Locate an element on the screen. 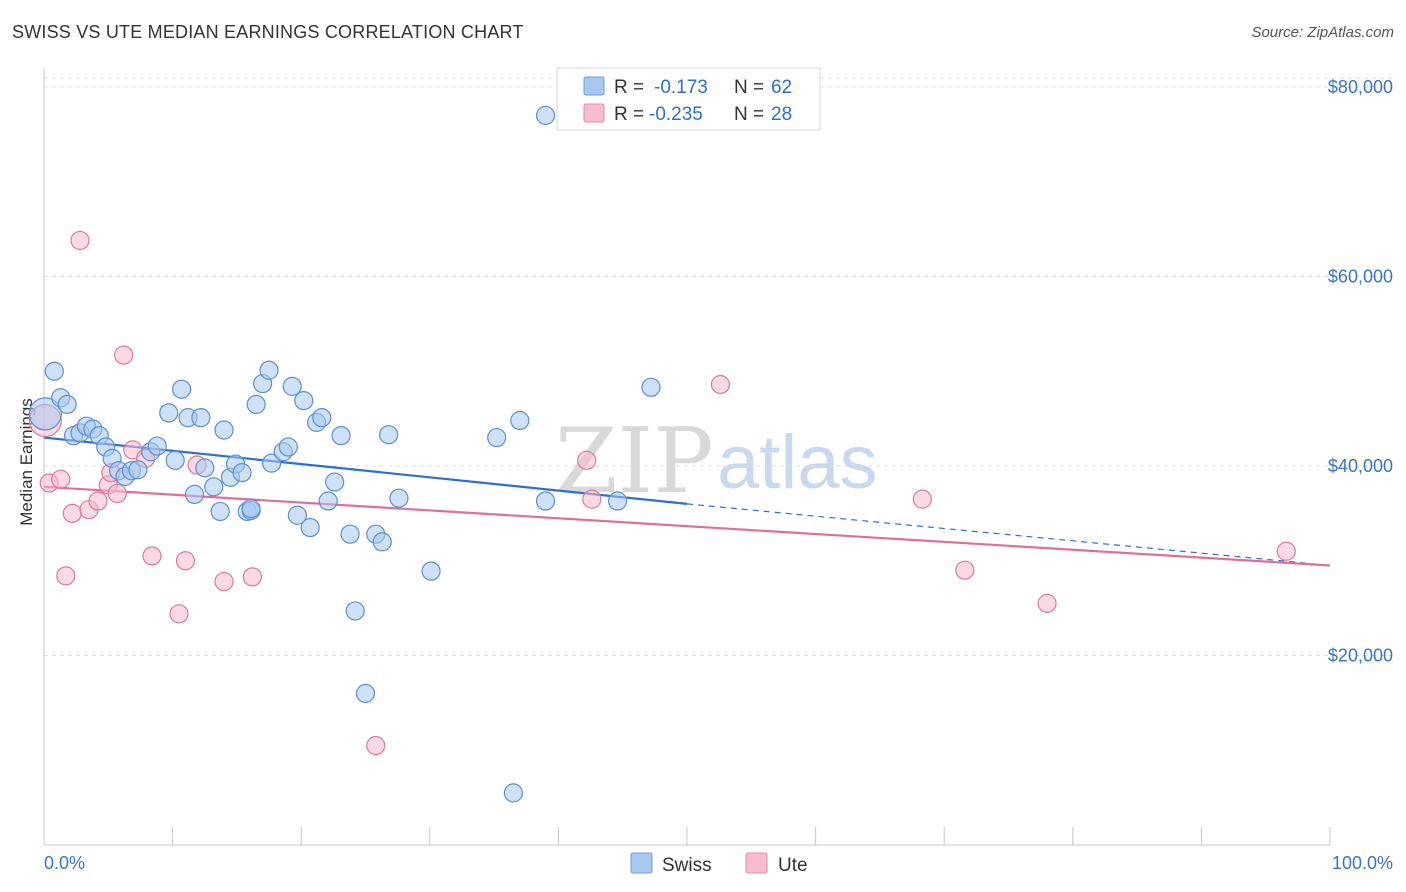 The height and width of the screenshot is (892, 1406). legend-swatch-swiss is located at coordinates (594, 86).